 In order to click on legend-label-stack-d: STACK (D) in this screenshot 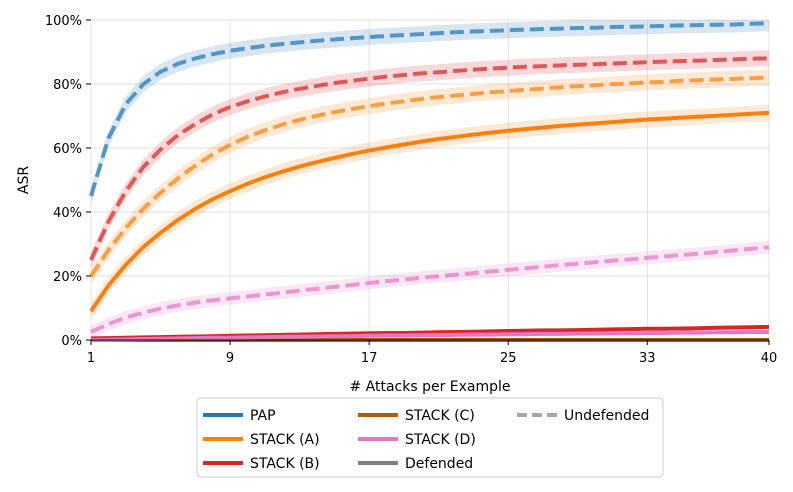, I will do `click(440, 440)`.